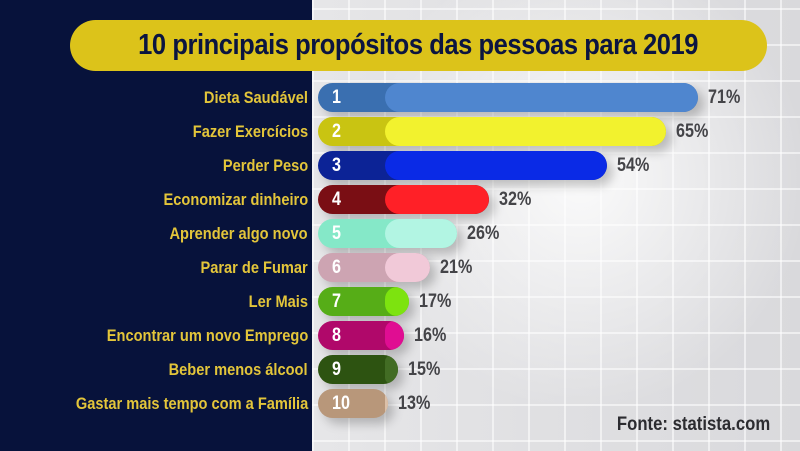 The image size is (800, 451). I want to click on bar-label: Parar de Fumar, so click(254, 267).